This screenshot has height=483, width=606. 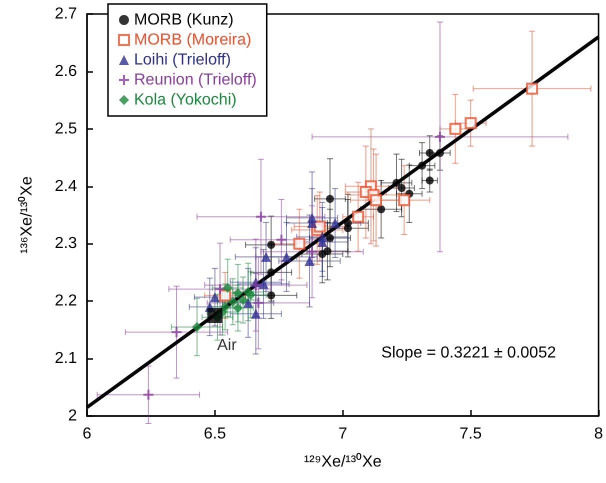 What do you see at coordinates (66, 301) in the screenshot?
I see `y-tick-label: 2.2` at bounding box center [66, 301].